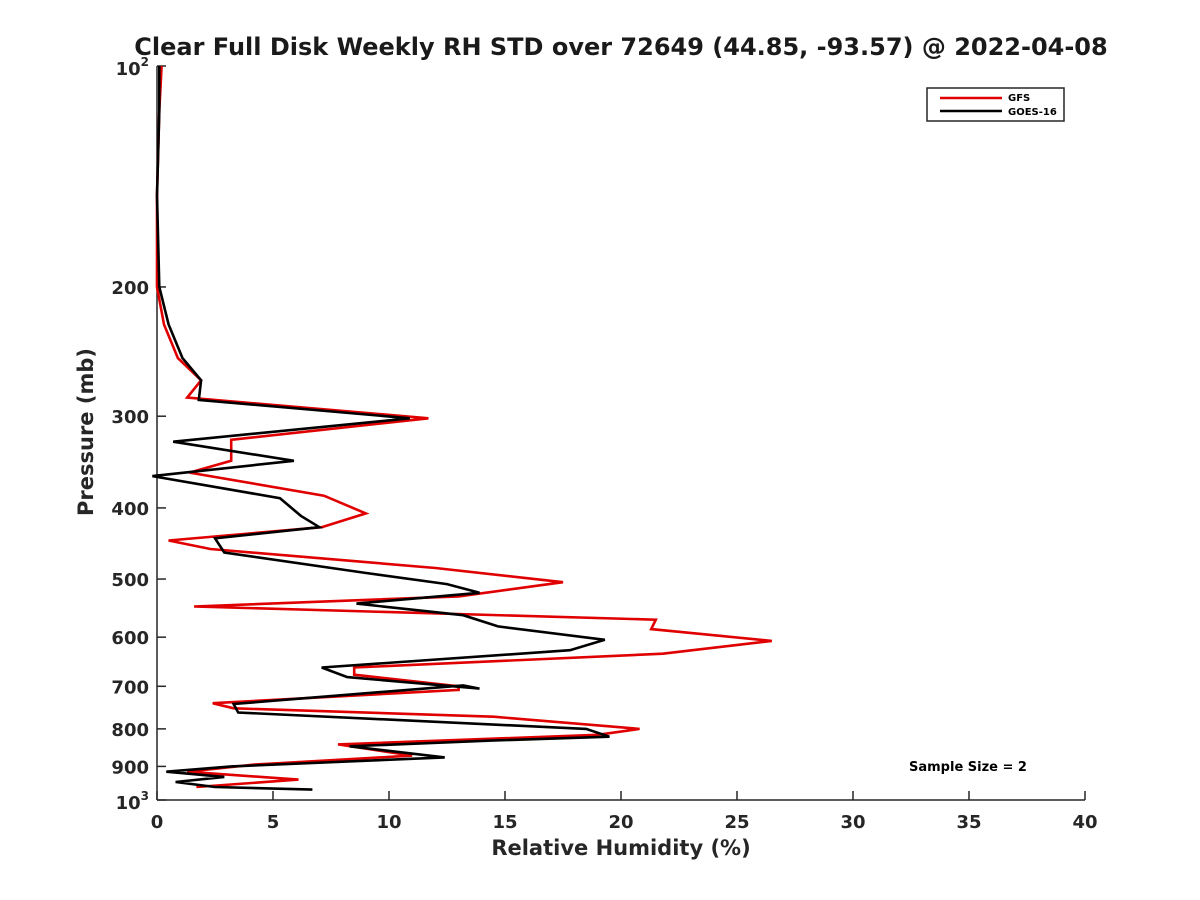  I want to click on y-axis-label: Pressure (mb), so click(86, 432).